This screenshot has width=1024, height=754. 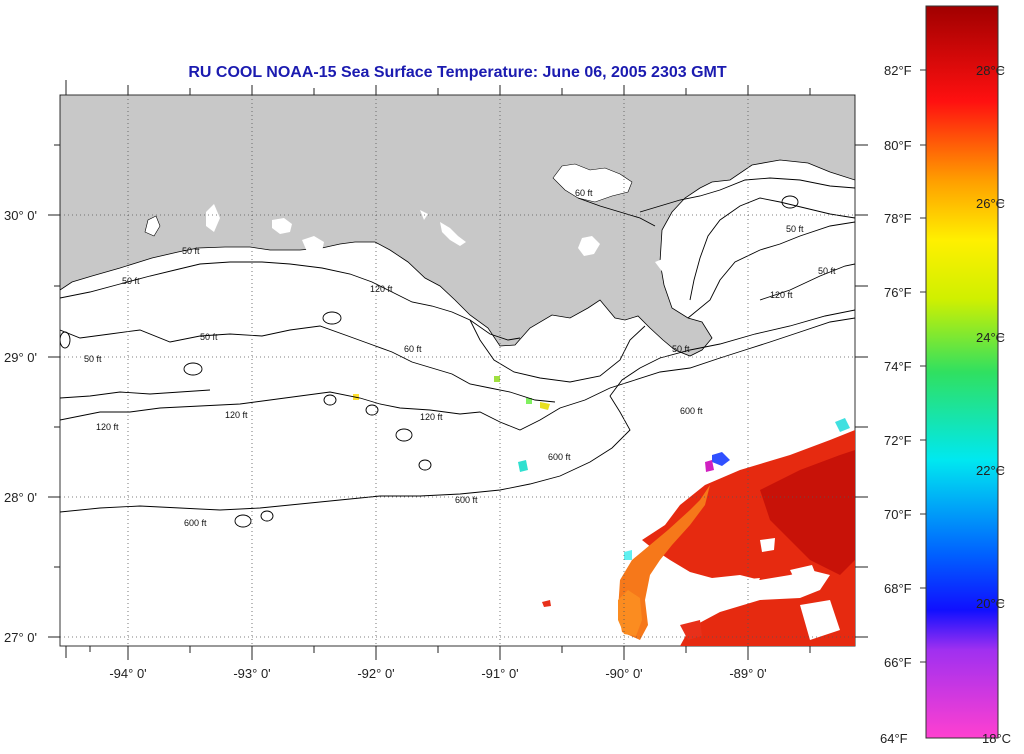 What do you see at coordinates (545, 406) in the screenshot?
I see `sst-yellow-patch` at bounding box center [545, 406].